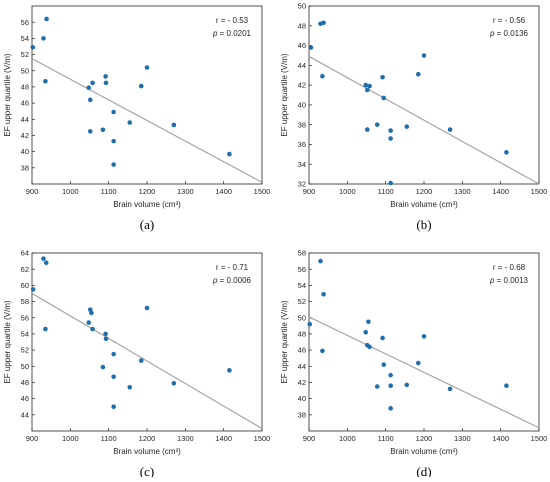  What do you see at coordinates (232, 267) in the screenshot?
I see `r-value: r = - 0.71` at bounding box center [232, 267].